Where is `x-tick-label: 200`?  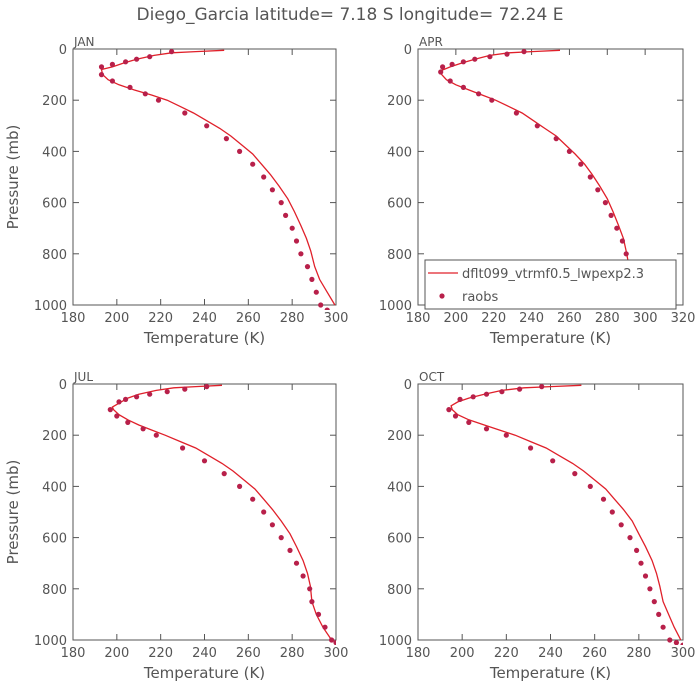
x-tick-label: 200 is located at coordinates (462, 653).